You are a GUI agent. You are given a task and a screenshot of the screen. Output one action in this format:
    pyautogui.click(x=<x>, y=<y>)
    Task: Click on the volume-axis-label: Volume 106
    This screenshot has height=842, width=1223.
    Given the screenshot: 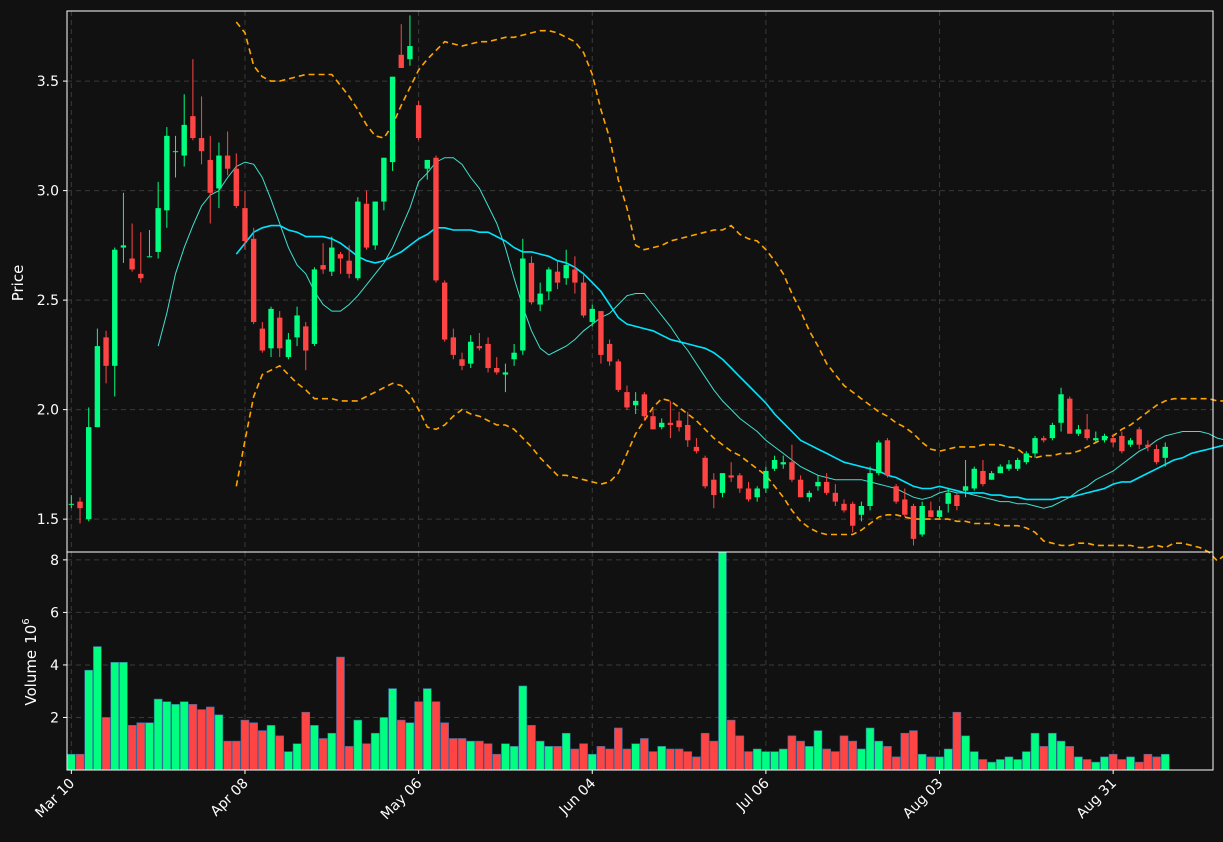 What is the action you would take?
    pyautogui.click(x=30, y=661)
    